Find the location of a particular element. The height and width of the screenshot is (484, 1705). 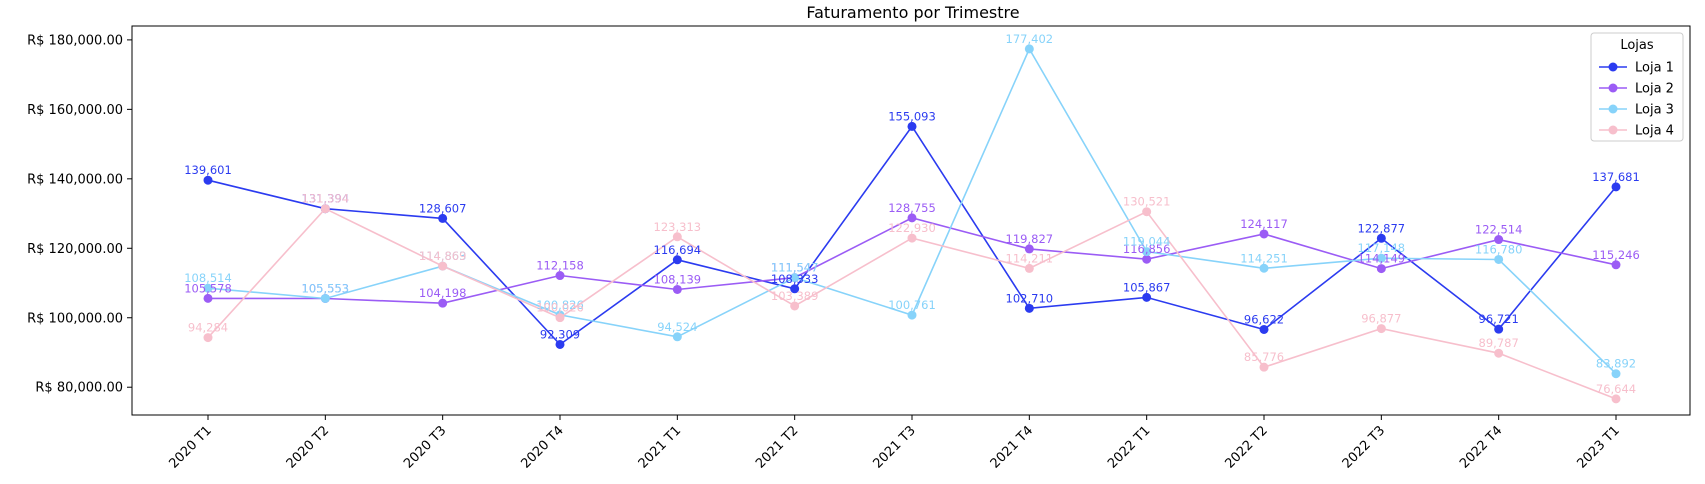

legend-label: Loja 3 is located at coordinates (1654, 110).